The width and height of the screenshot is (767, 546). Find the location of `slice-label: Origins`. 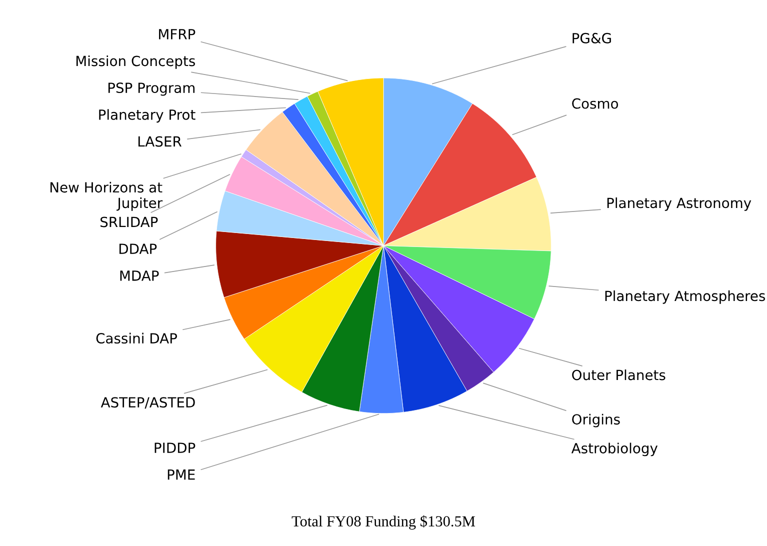

slice-label: Origins is located at coordinates (596, 421).